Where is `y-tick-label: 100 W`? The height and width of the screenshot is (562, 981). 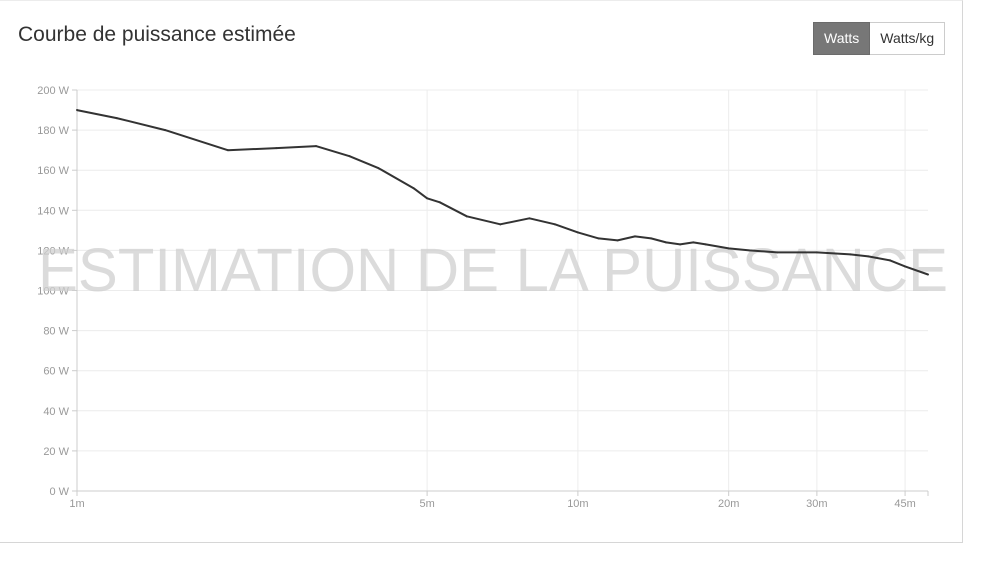
y-tick-label: 100 W is located at coordinates (53, 292).